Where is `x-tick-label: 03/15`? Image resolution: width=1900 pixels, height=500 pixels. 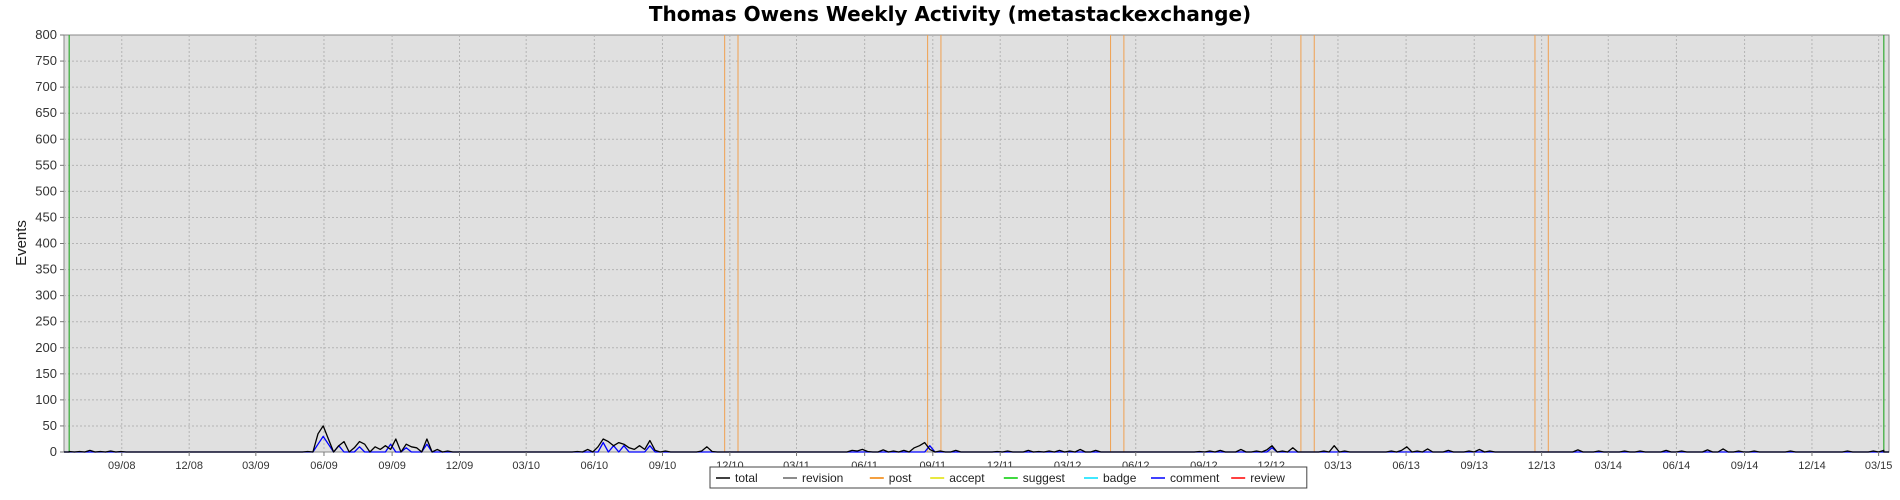 x-tick-label: 03/15 is located at coordinates (1879, 466).